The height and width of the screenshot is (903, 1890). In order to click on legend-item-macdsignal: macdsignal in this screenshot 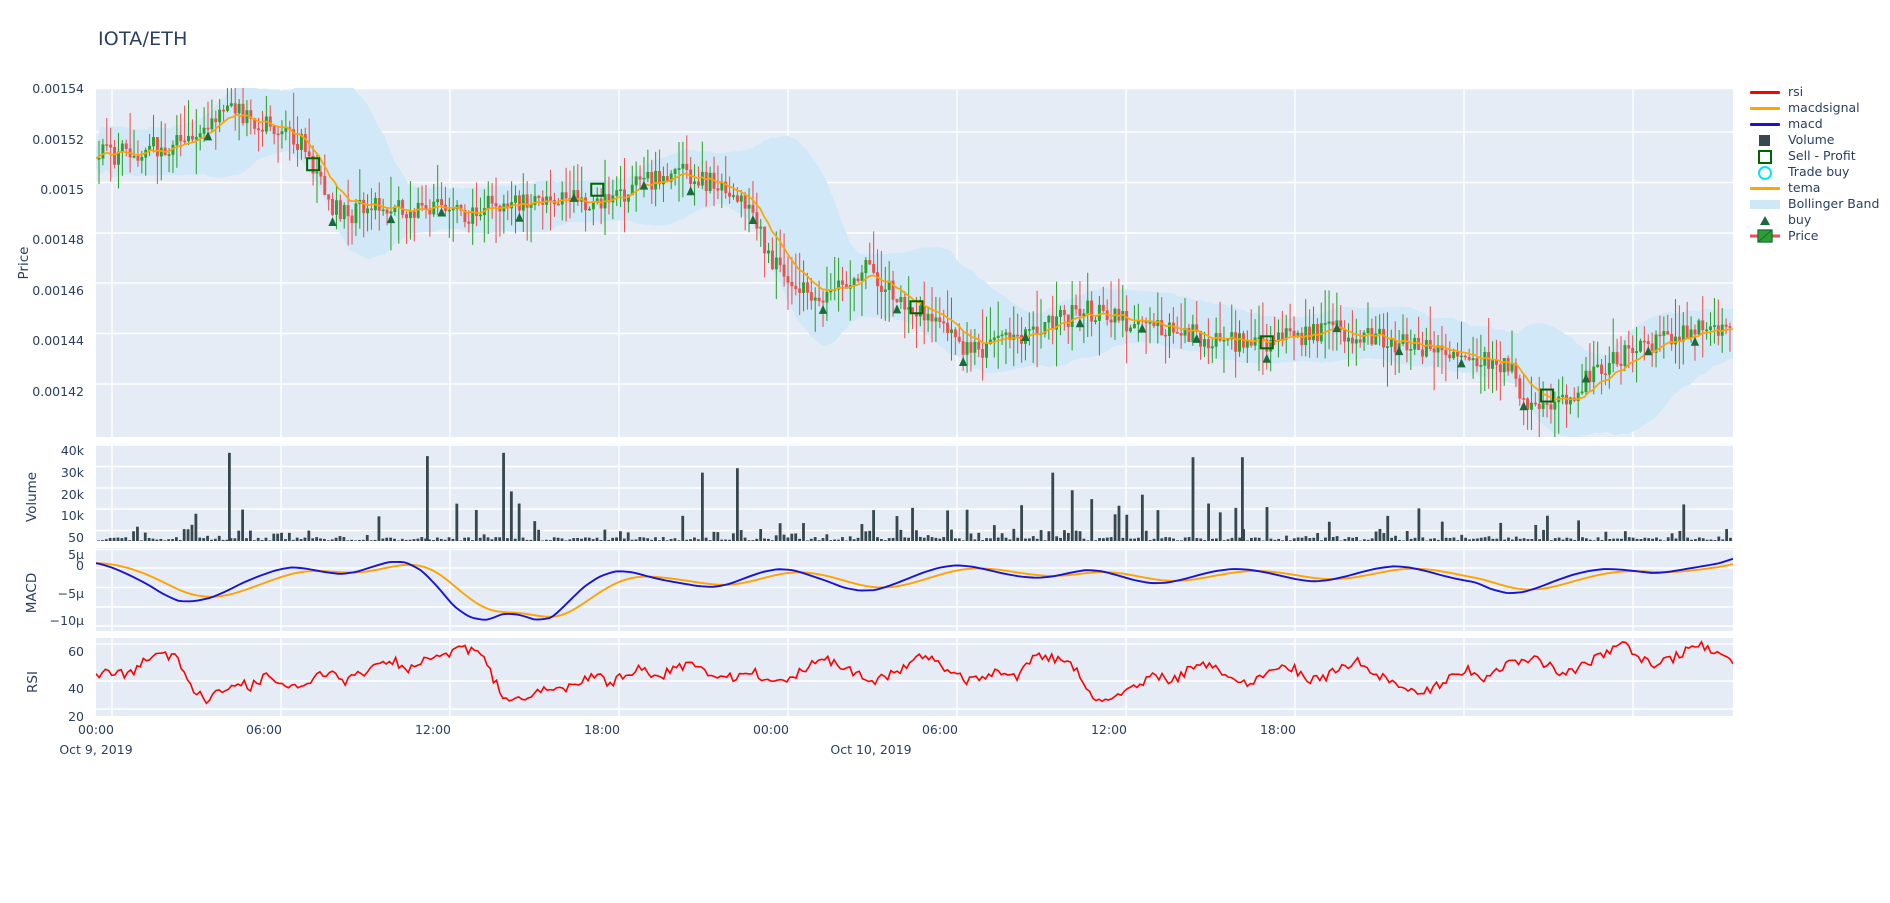, I will do `click(1819, 108)`.